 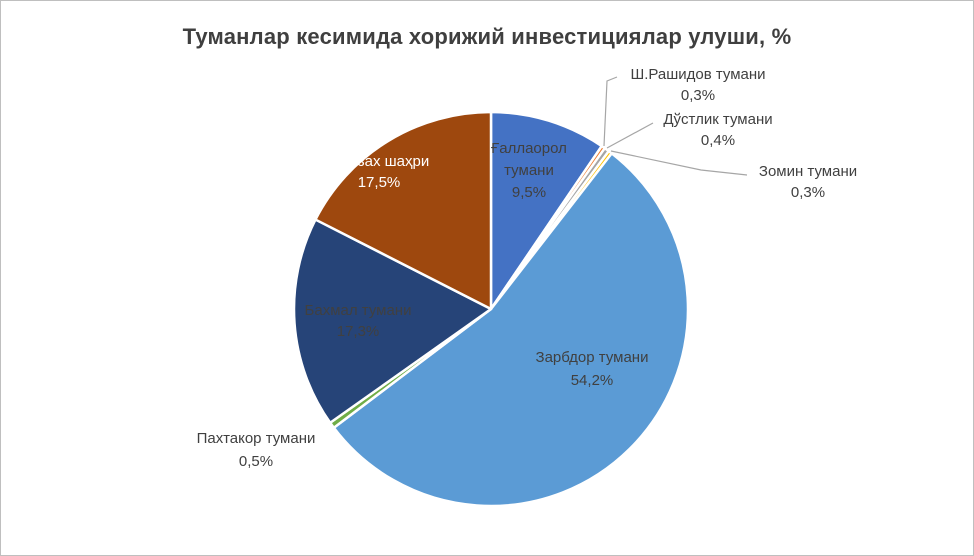 What do you see at coordinates (718, 119) in the screenshot?
I see `slice-label-line: Дўстлик тумани` at bounding box center [718, 119].